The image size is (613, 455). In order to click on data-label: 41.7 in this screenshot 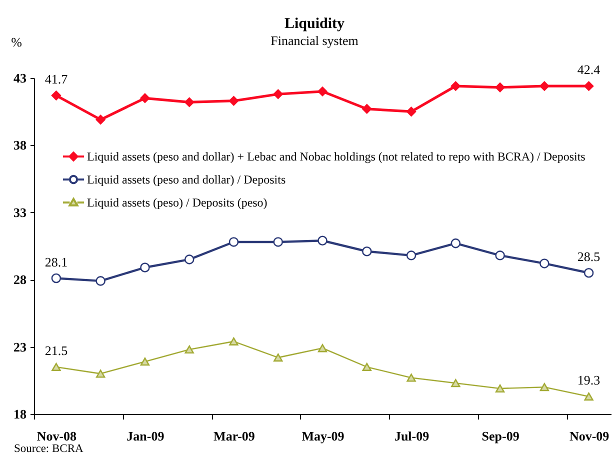, I will do `click(56, 78)`.